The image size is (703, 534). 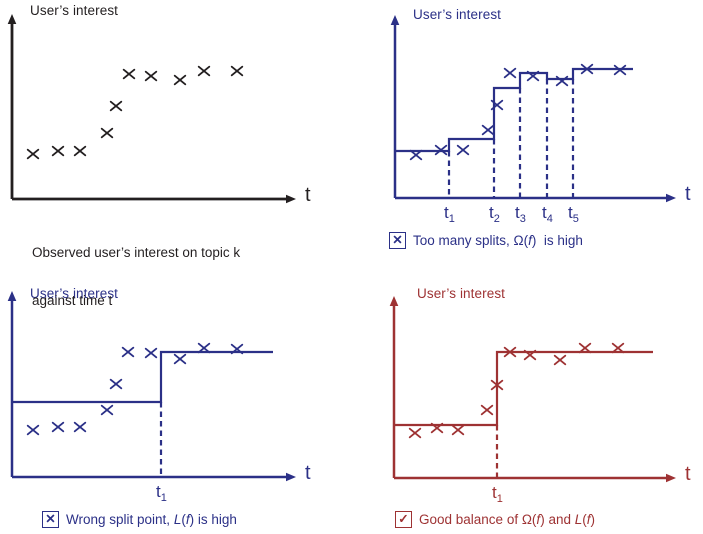 I want to click on panel3-xlabel: t, so click(x=308, y=473).